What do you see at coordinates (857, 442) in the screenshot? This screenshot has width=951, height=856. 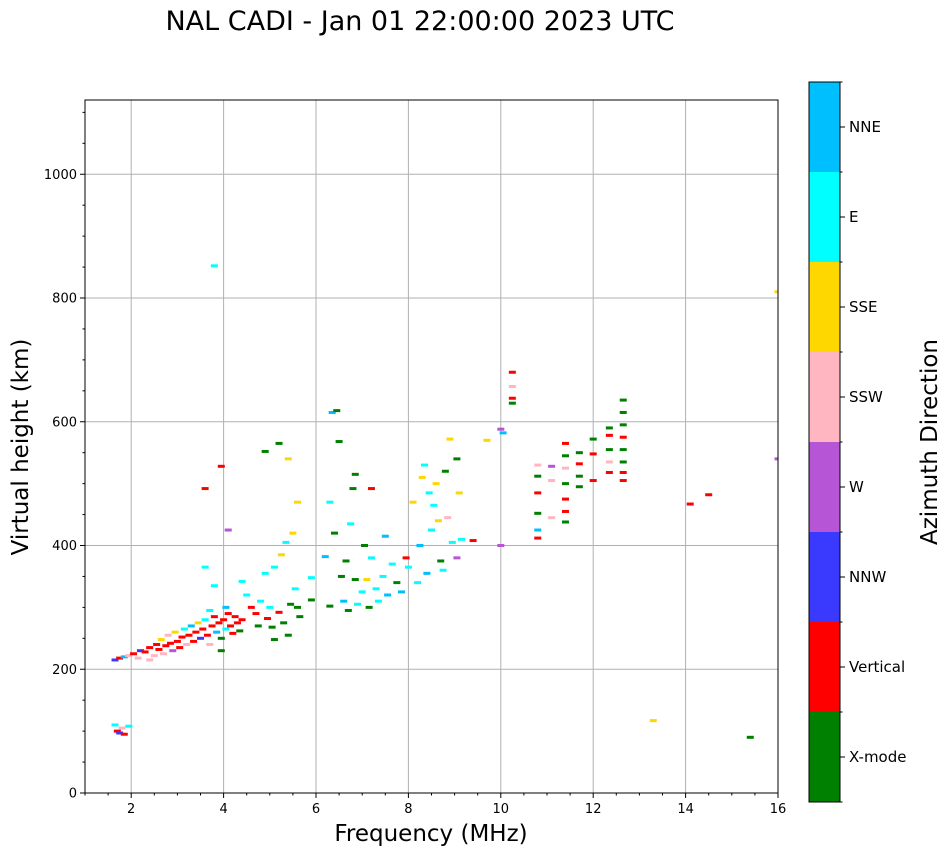 I see `colorbar: X-mode Vertical NNW W SSW SSE E NNE` at bounding box center [857, 442].